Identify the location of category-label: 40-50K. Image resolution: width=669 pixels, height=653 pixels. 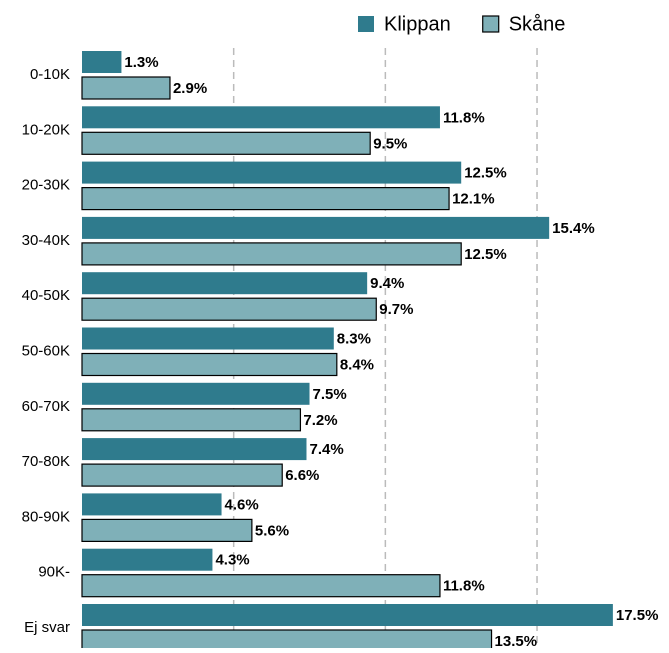
(46, 295).